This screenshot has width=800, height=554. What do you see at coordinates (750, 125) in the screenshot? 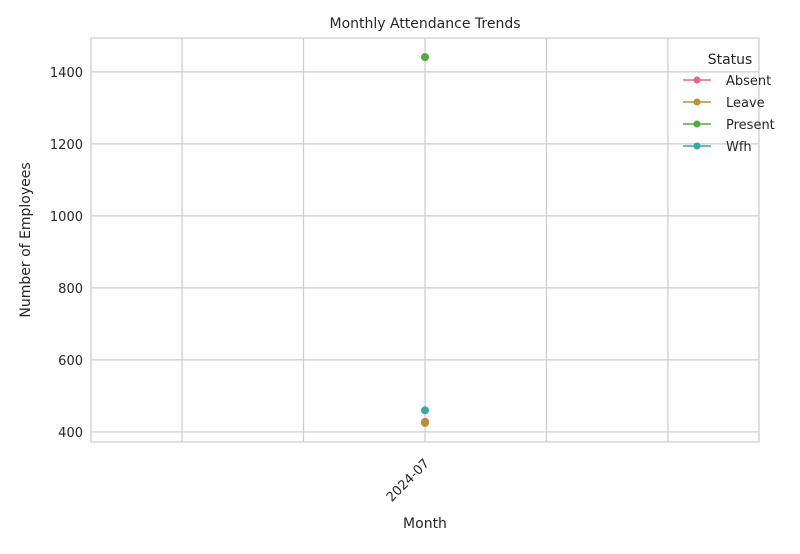
I see `legend-label: Present` at bounding box center [750, 125].